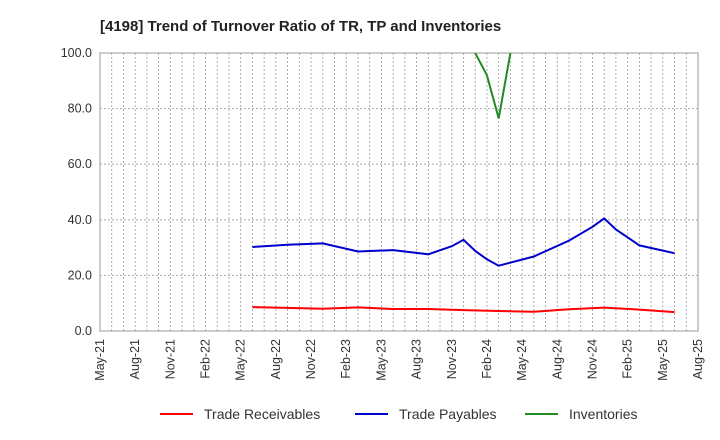 This screenshot has width=720, height=440. I want to click on x-tick-label: May-23, so click(381, 360).